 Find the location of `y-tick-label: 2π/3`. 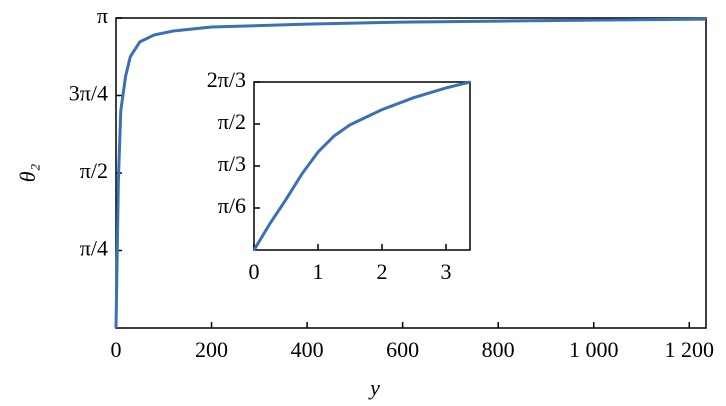

y-tick-label: 2π/3 is located at coordinates (226, 79).